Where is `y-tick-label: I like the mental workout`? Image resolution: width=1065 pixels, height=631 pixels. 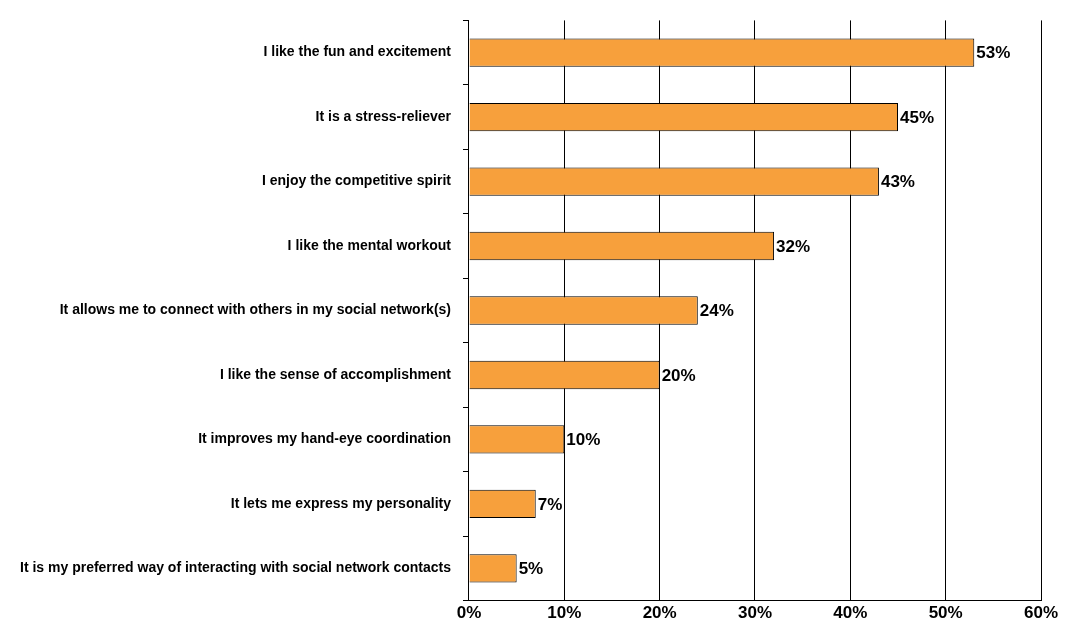 y-tick-label: I like the mental workout is located at coordinates (369, 244).